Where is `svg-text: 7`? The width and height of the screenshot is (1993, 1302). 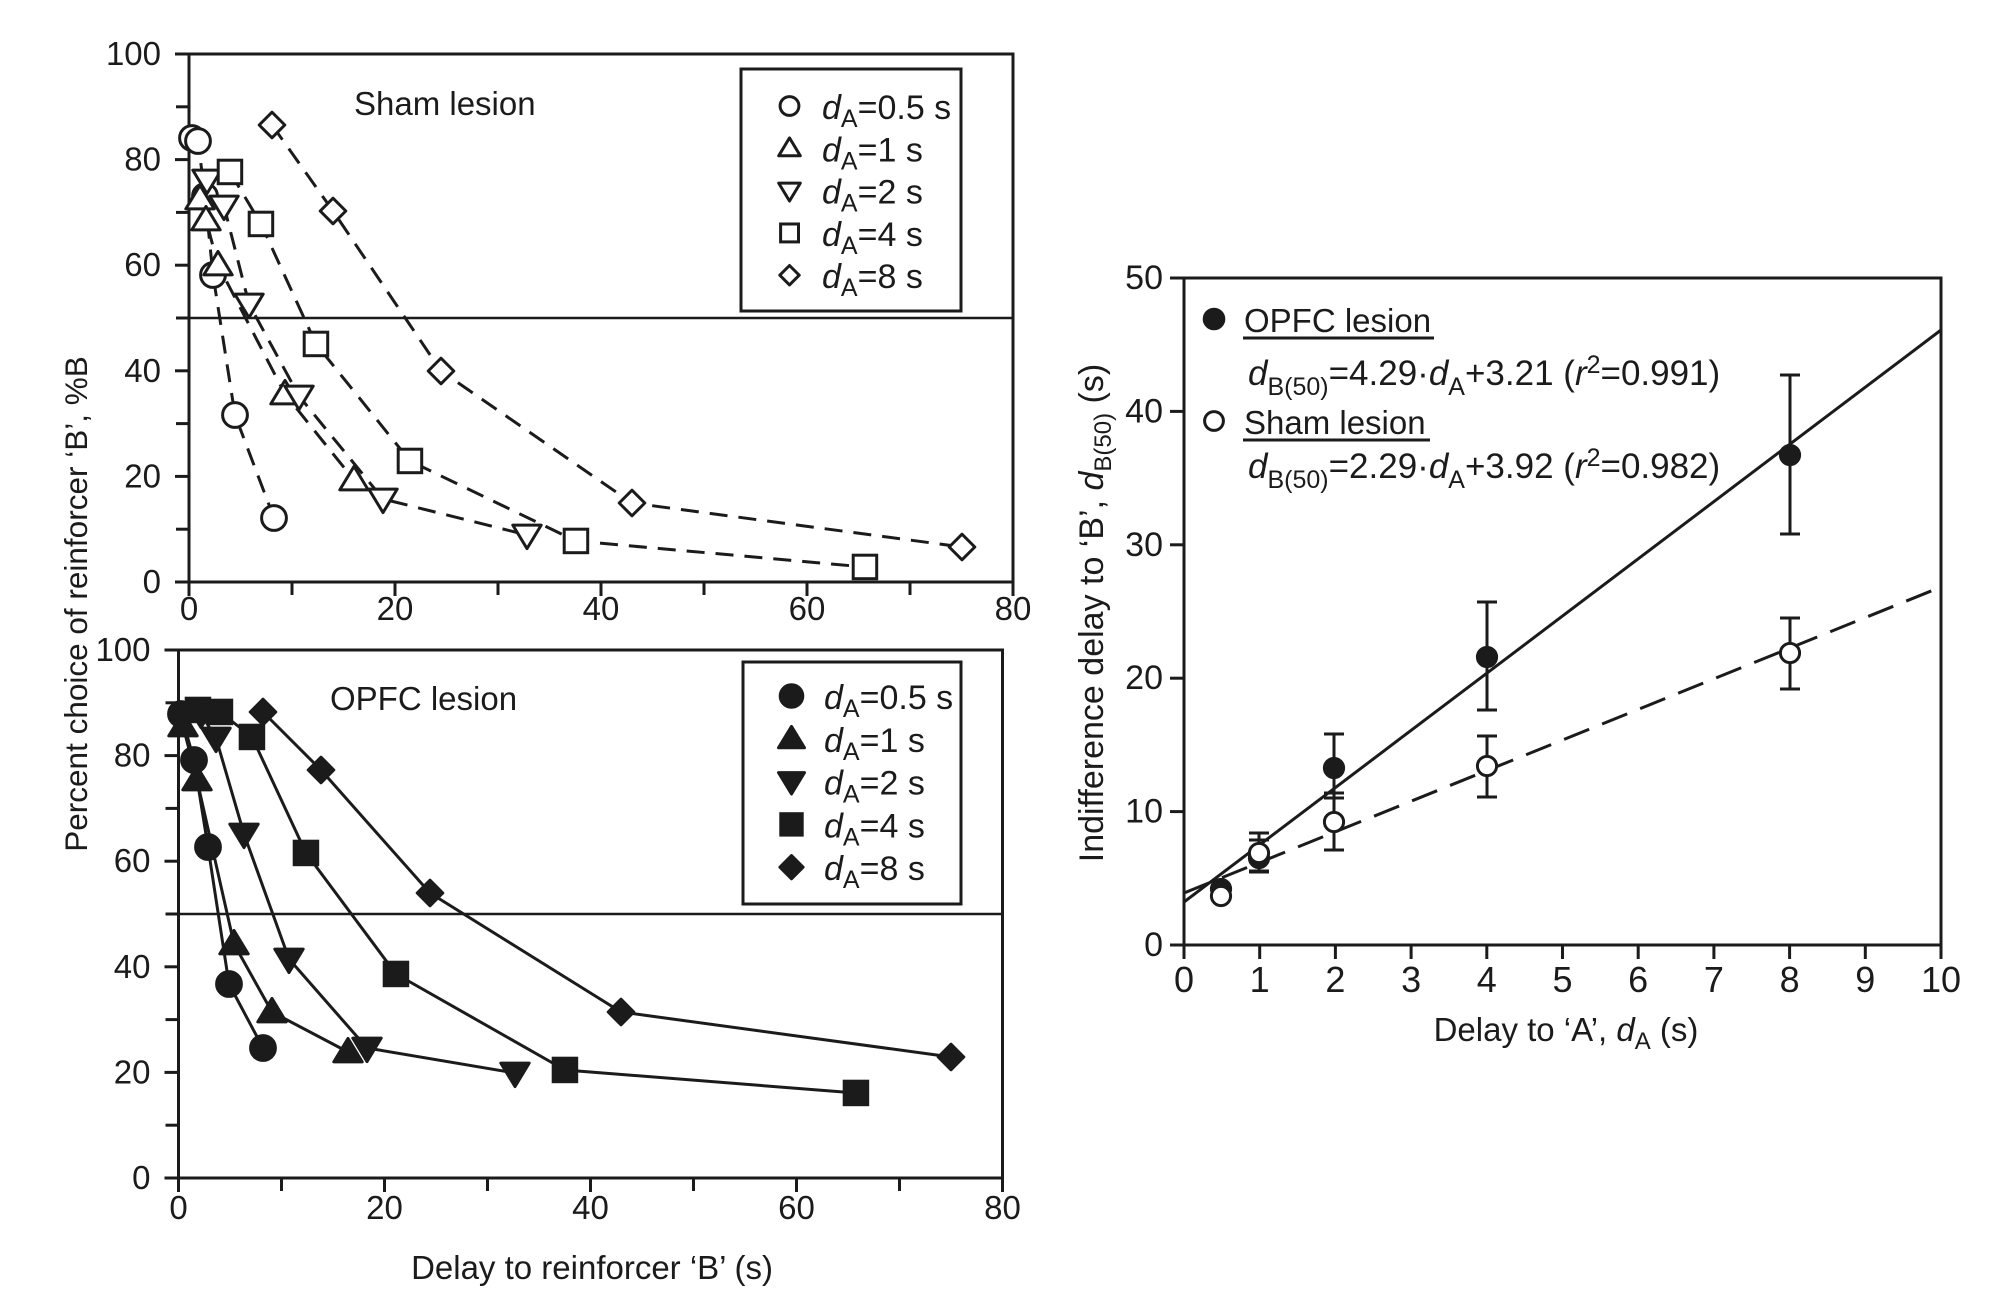
svg-text: 7 is located at coordinates (1714, 979).